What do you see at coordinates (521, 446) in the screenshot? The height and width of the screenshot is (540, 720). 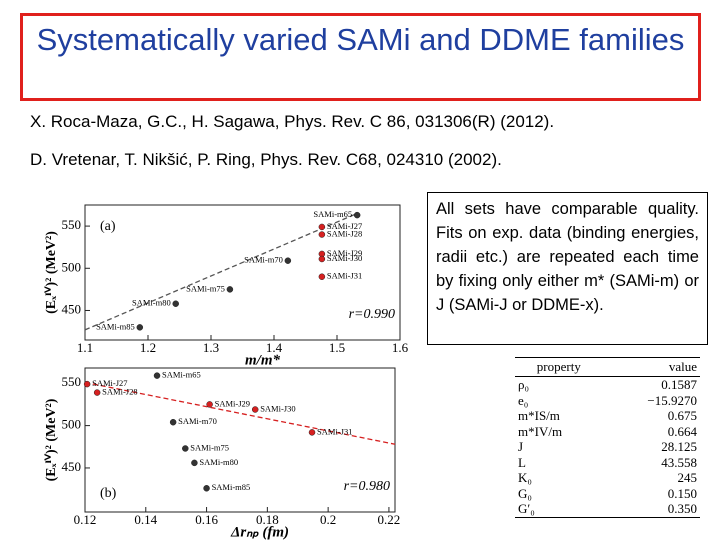 I see `table-cell: J` at bounding box center [521, 446].